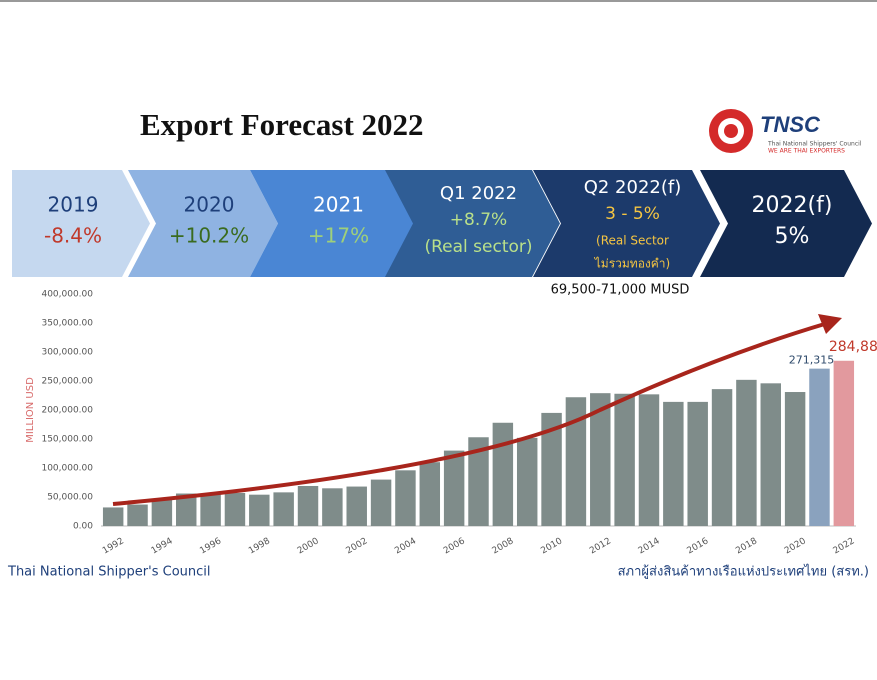  I want to click on banner-text: +8.7%, so click(478, 220).